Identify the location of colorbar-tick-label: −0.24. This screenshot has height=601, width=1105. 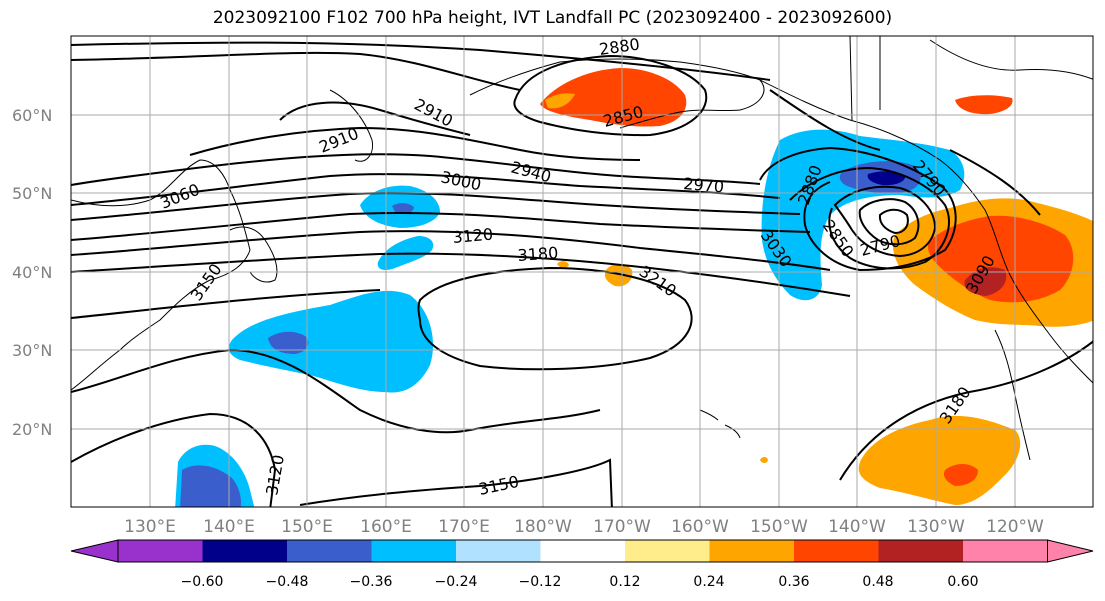
(456, 582).